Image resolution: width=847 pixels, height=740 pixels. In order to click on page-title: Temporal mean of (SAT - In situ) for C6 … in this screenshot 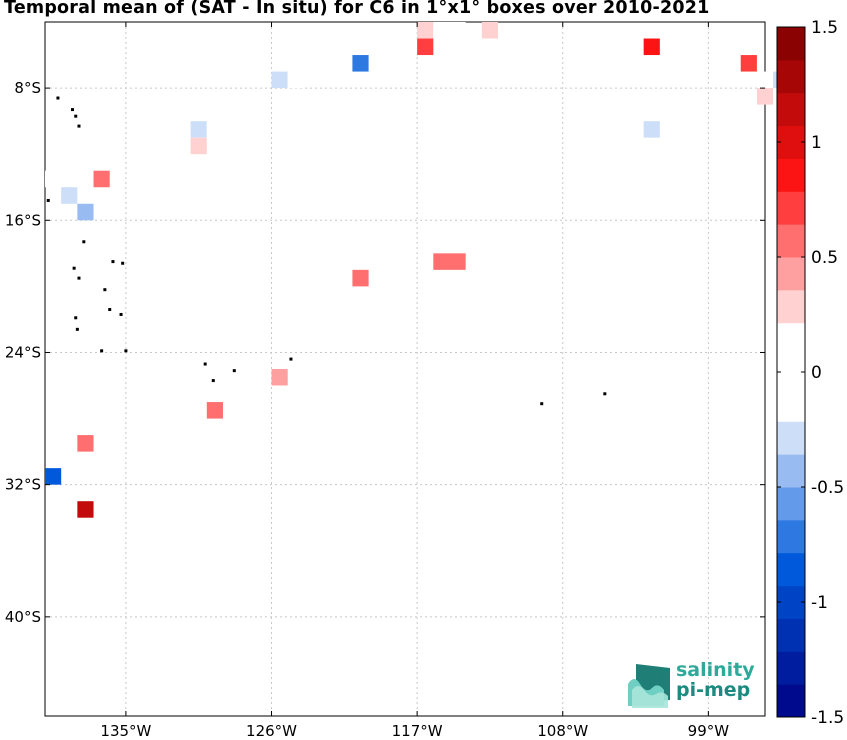, I will do `click(357, 9)`.